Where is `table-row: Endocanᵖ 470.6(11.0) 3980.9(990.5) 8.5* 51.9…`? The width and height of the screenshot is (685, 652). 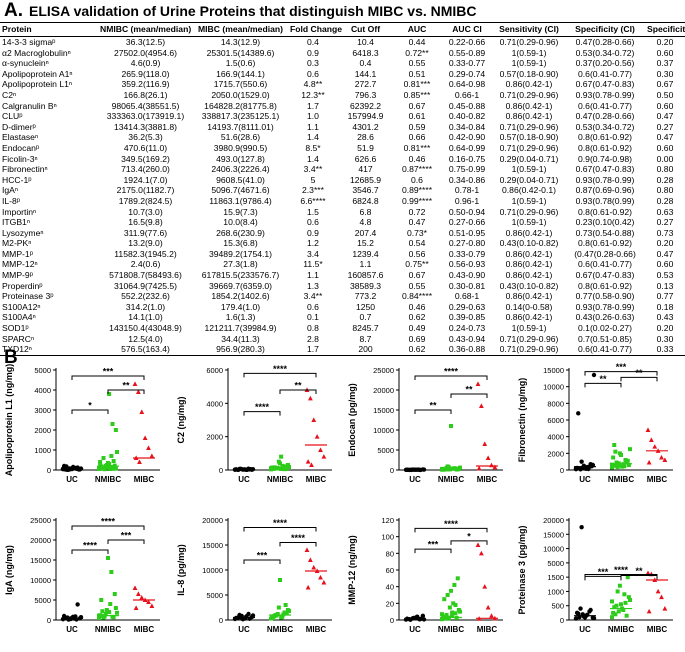 table-row: Endocanᵖ 470.6(11.0) 3980.9(990.5) 8.5* 51.9… is located at coordinates (342, 148).